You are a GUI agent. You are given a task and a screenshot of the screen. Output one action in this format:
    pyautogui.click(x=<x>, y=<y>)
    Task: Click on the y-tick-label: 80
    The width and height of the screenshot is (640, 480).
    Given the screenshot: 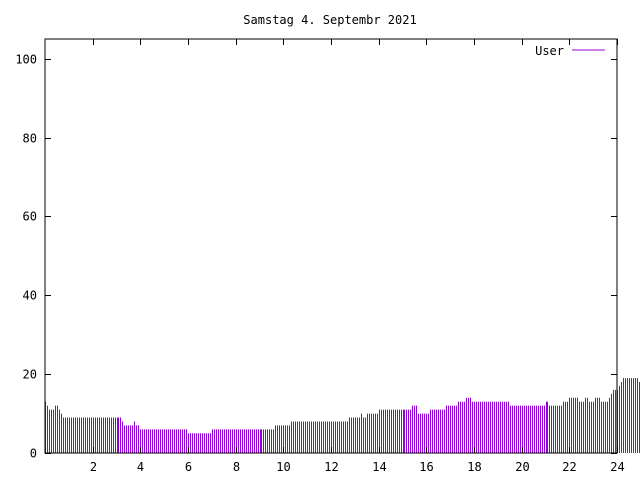 What is the action you would take?
    pyautogui.click(x=30, y=139)
    